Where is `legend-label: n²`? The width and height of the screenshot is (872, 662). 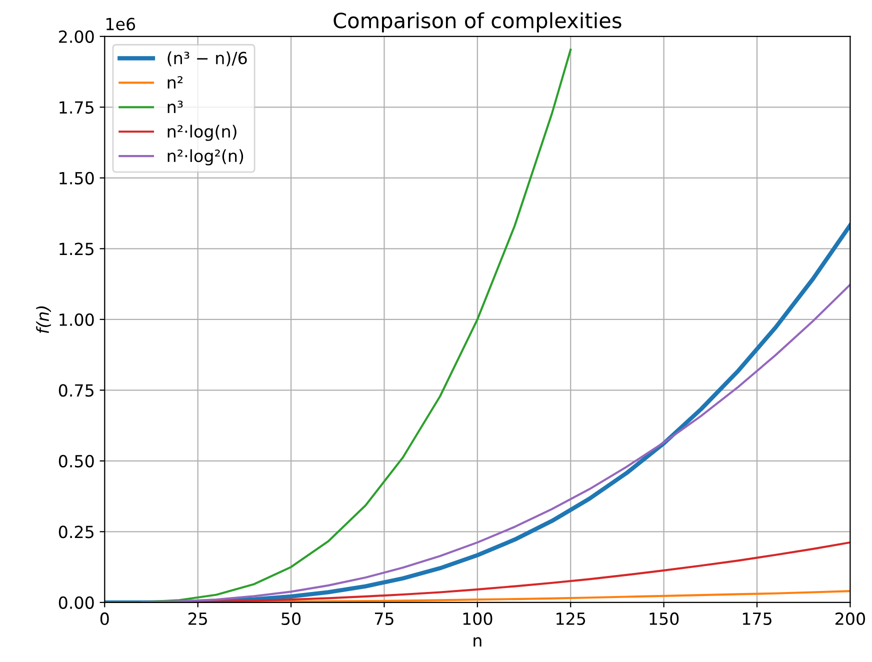
legend-label: n² is located at coordinates (175, 82).